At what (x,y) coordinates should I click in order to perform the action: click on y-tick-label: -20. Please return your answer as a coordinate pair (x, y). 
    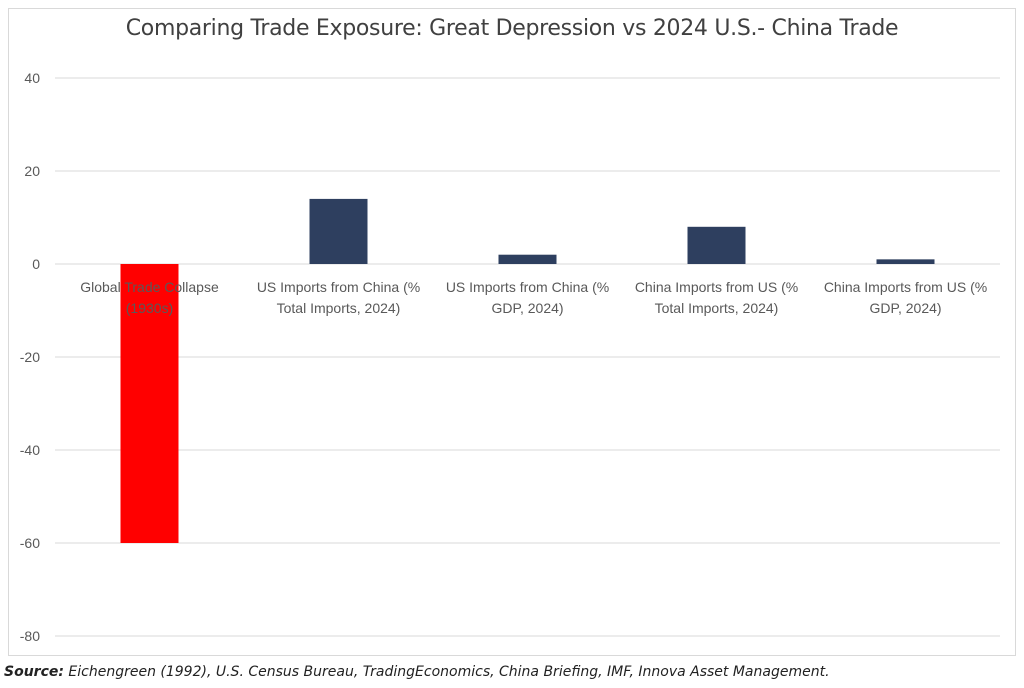
    Looking at the image, I should click on (30, 357).